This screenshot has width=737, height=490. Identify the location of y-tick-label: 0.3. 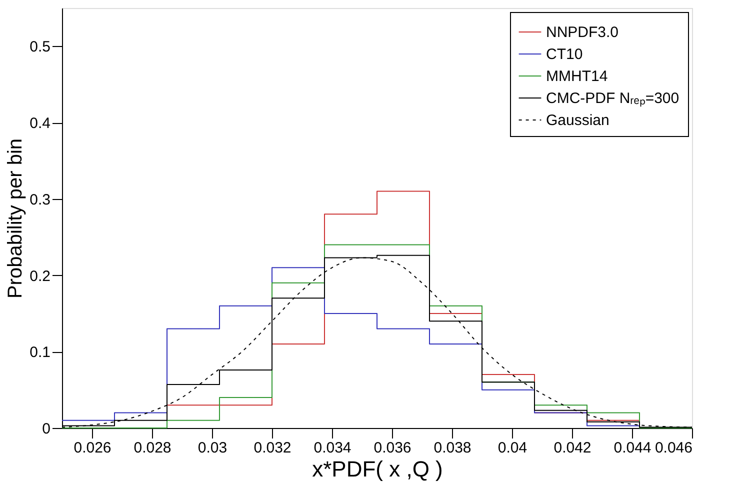
(40, 199).